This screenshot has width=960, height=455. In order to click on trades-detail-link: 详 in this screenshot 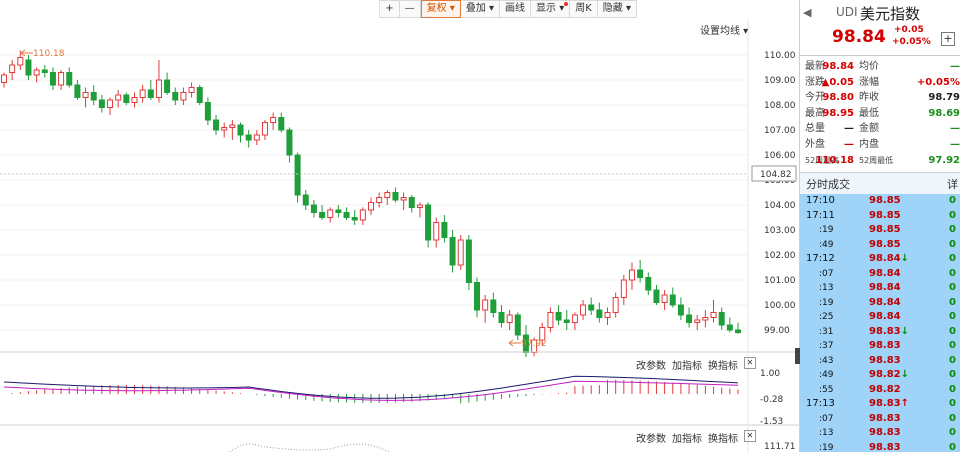, I will do `click(952, 184)`.